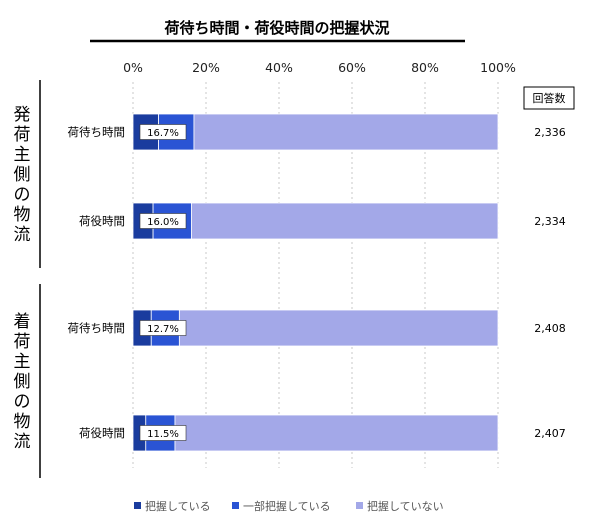 This screenshot has height=522, width=589. What do you see at coordinates (133, 67) in the screenshot?
I see `x-tick-label: 0%` at bounding box center [133, 67].